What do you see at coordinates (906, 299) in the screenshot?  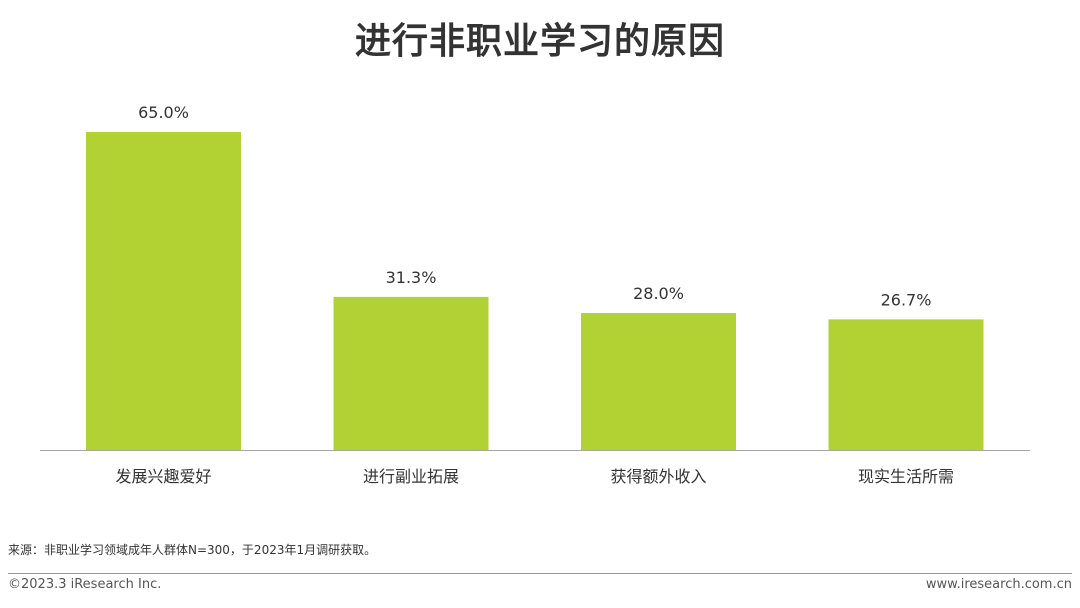 I see `data-label-4: 26.7%` at bounding box center [906, 299].